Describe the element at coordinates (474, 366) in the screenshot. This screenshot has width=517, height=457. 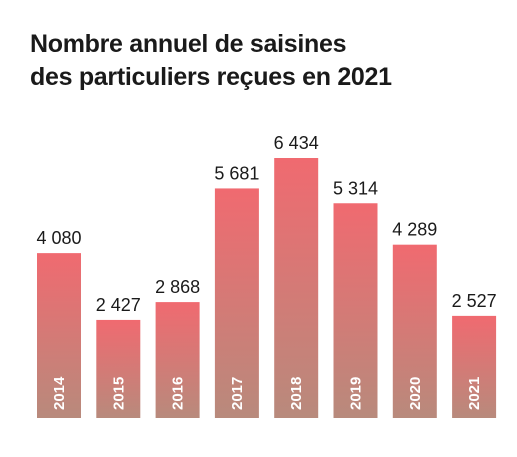
I see `bar-2021` at that location.